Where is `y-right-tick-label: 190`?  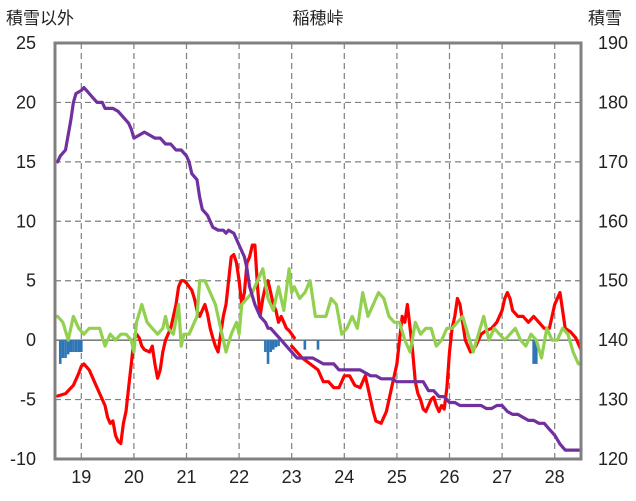 y-right-tick-label: 190 is located at coordinates (613, 43).